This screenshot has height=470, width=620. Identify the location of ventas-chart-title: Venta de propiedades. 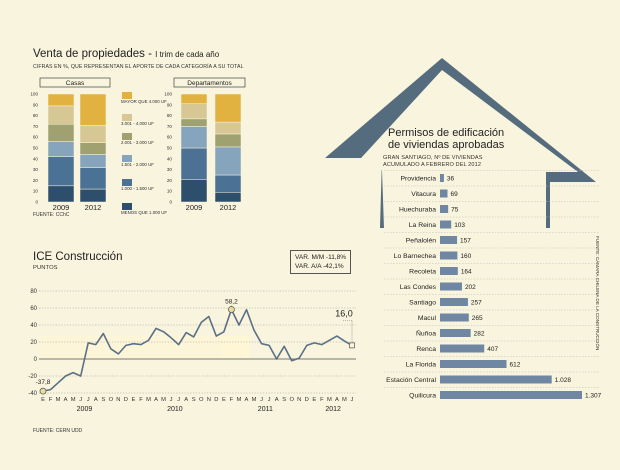
(89, 54).